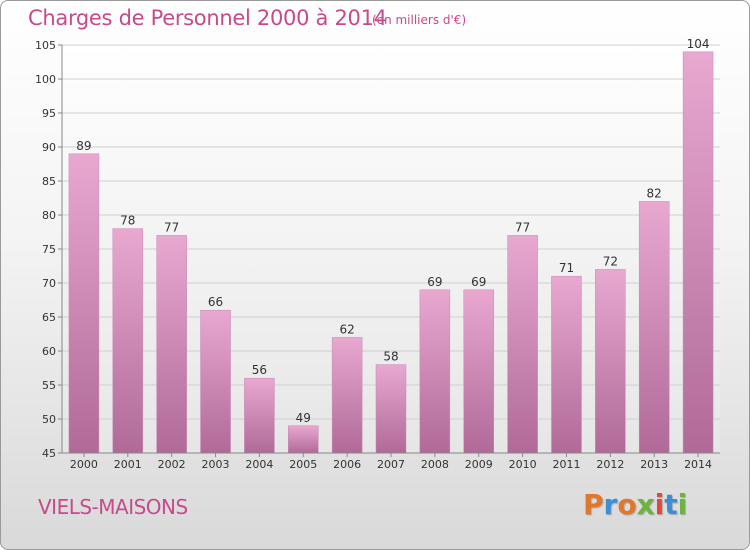  Describe the element at coordinates (479, 464) in the screenshot. I see `x-tick-label: 2009` at that location.